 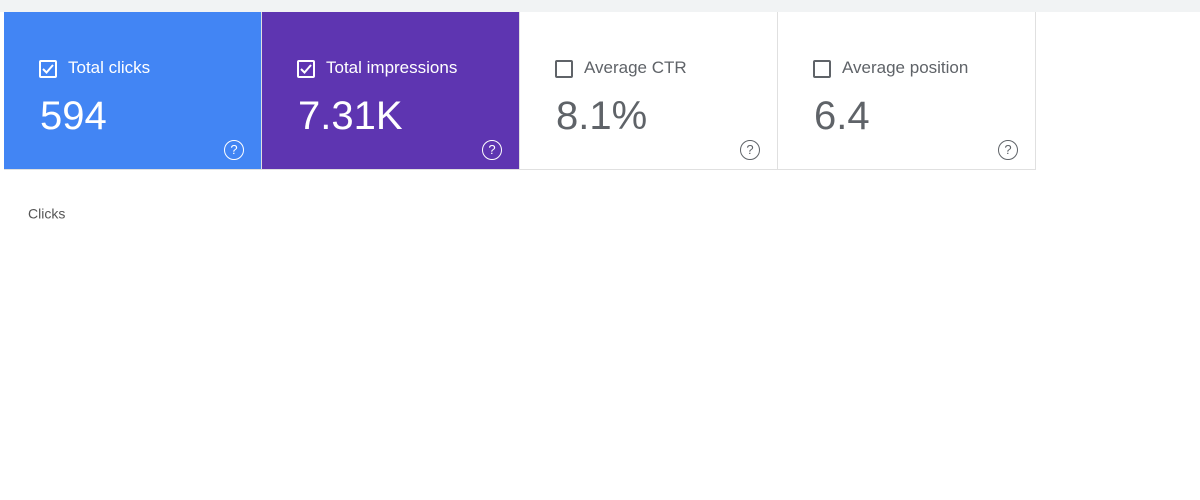 What do you see at coordinates (391, 91) in the screenshot?
I see `metric-card: Total impressions 7.31K?` at bounding box center [391, 91].